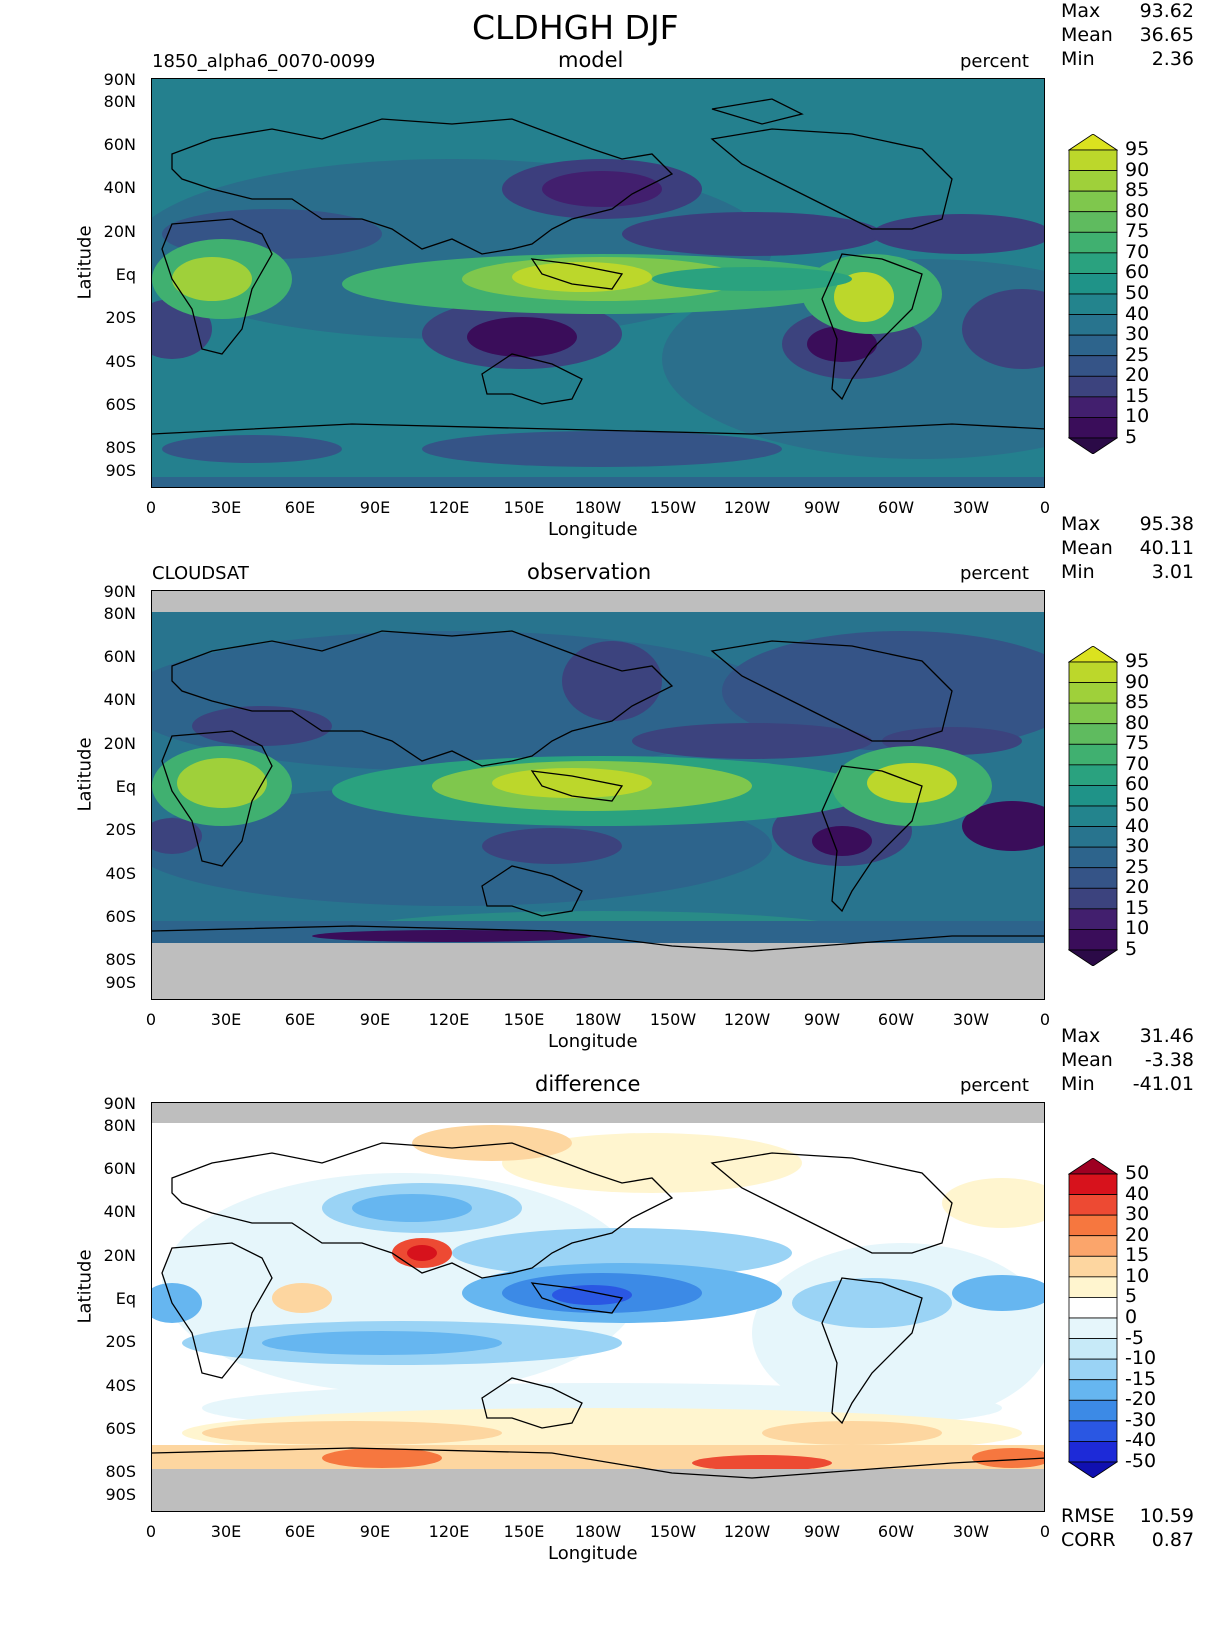 This screenshot has width=1212, height=1628. What do you see at coordinates (375, 1531) in the screenshot?
I see `lon-tick: 90E` at bounding box center [375, 1531].